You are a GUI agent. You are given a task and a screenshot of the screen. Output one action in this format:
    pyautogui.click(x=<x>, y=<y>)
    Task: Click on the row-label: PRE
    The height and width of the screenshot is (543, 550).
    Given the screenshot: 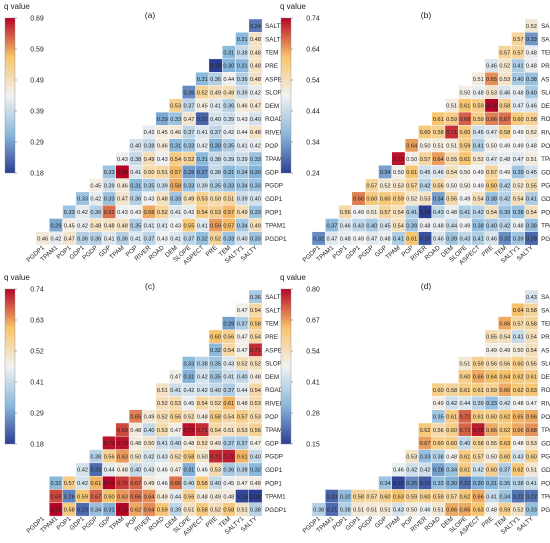 What is the action you would take?
    pyautogui.click(x=271, y=337)
    